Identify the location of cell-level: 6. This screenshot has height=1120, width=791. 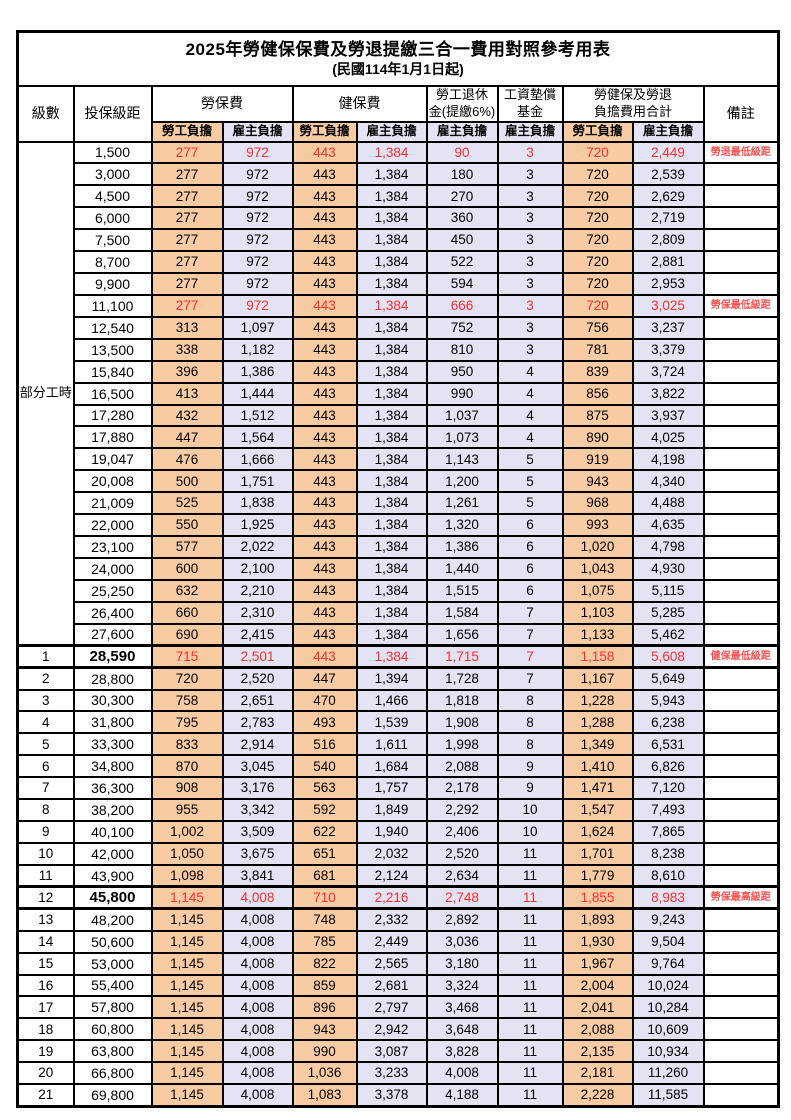
(45, 766).